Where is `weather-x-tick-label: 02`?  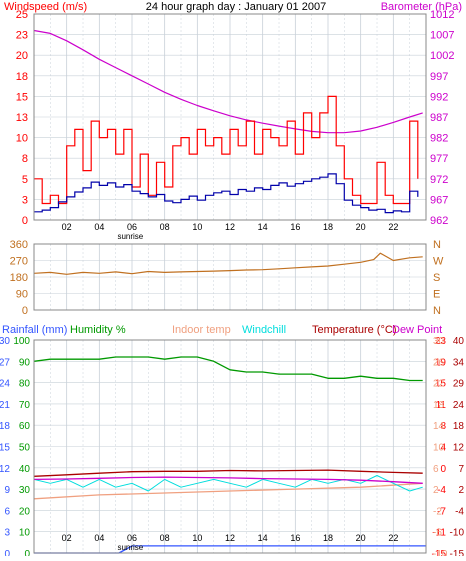
weather-x-tick-label: 02 is located at coordinates (67, 538).